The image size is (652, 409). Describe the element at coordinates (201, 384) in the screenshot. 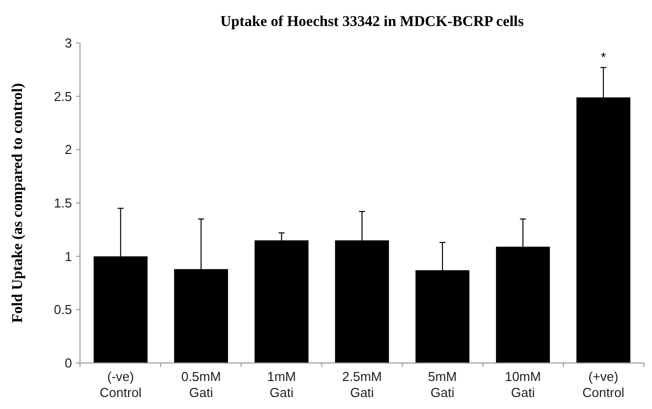

I see `x-tick-label: 0.5mM Gati` at that location.